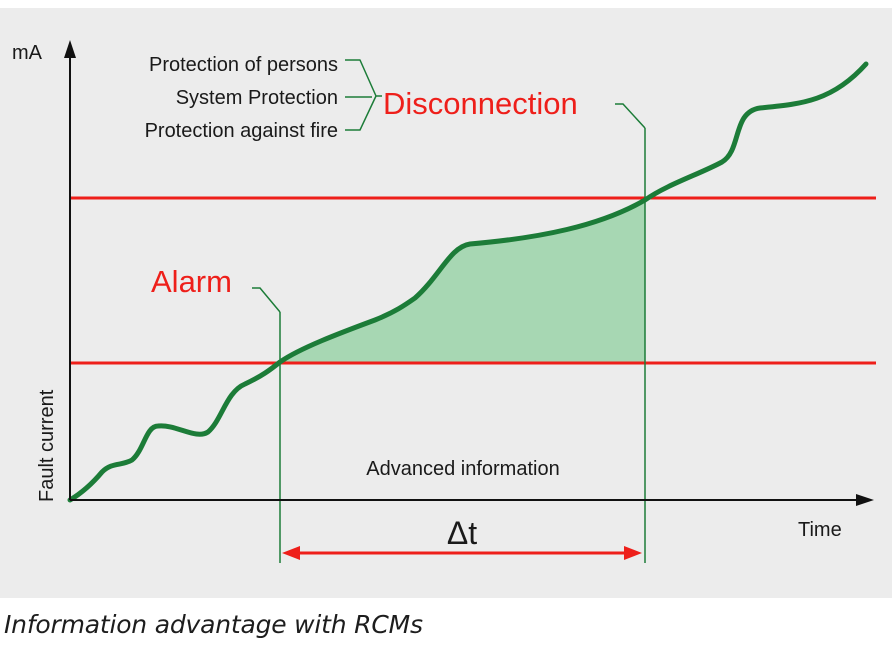 The height and width of the screenshot is (660, 892). Describe the element at coordinates (460, 281) in the screenshot. I see `advantage-area` at that location.